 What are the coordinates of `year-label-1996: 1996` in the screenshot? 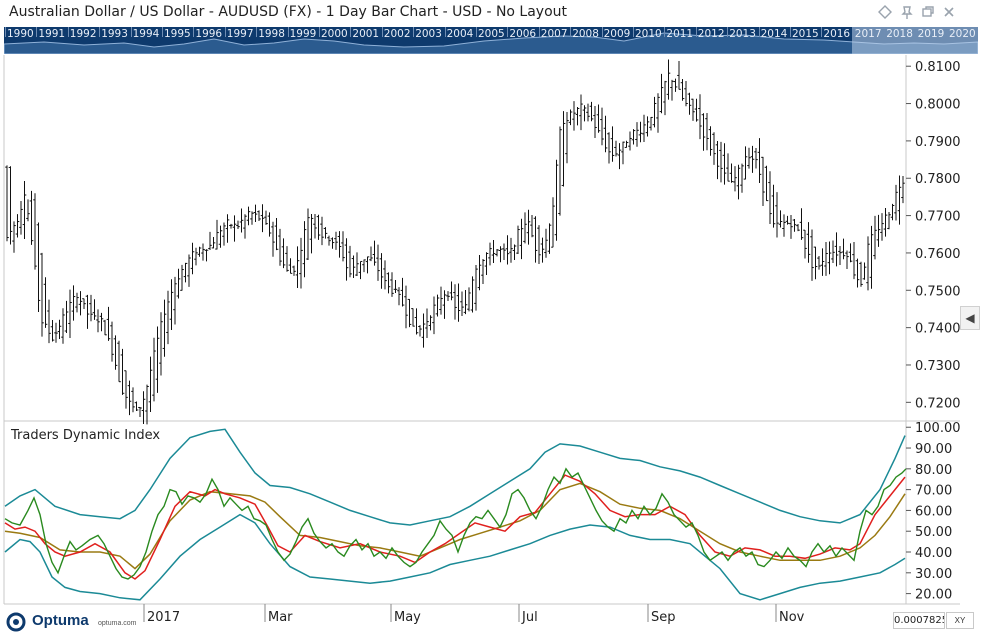 It's located at (209, 34).